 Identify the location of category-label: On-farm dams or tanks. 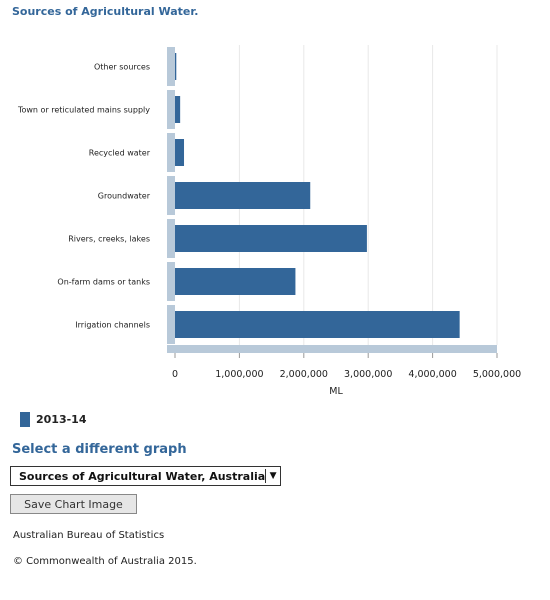
(103, 282).